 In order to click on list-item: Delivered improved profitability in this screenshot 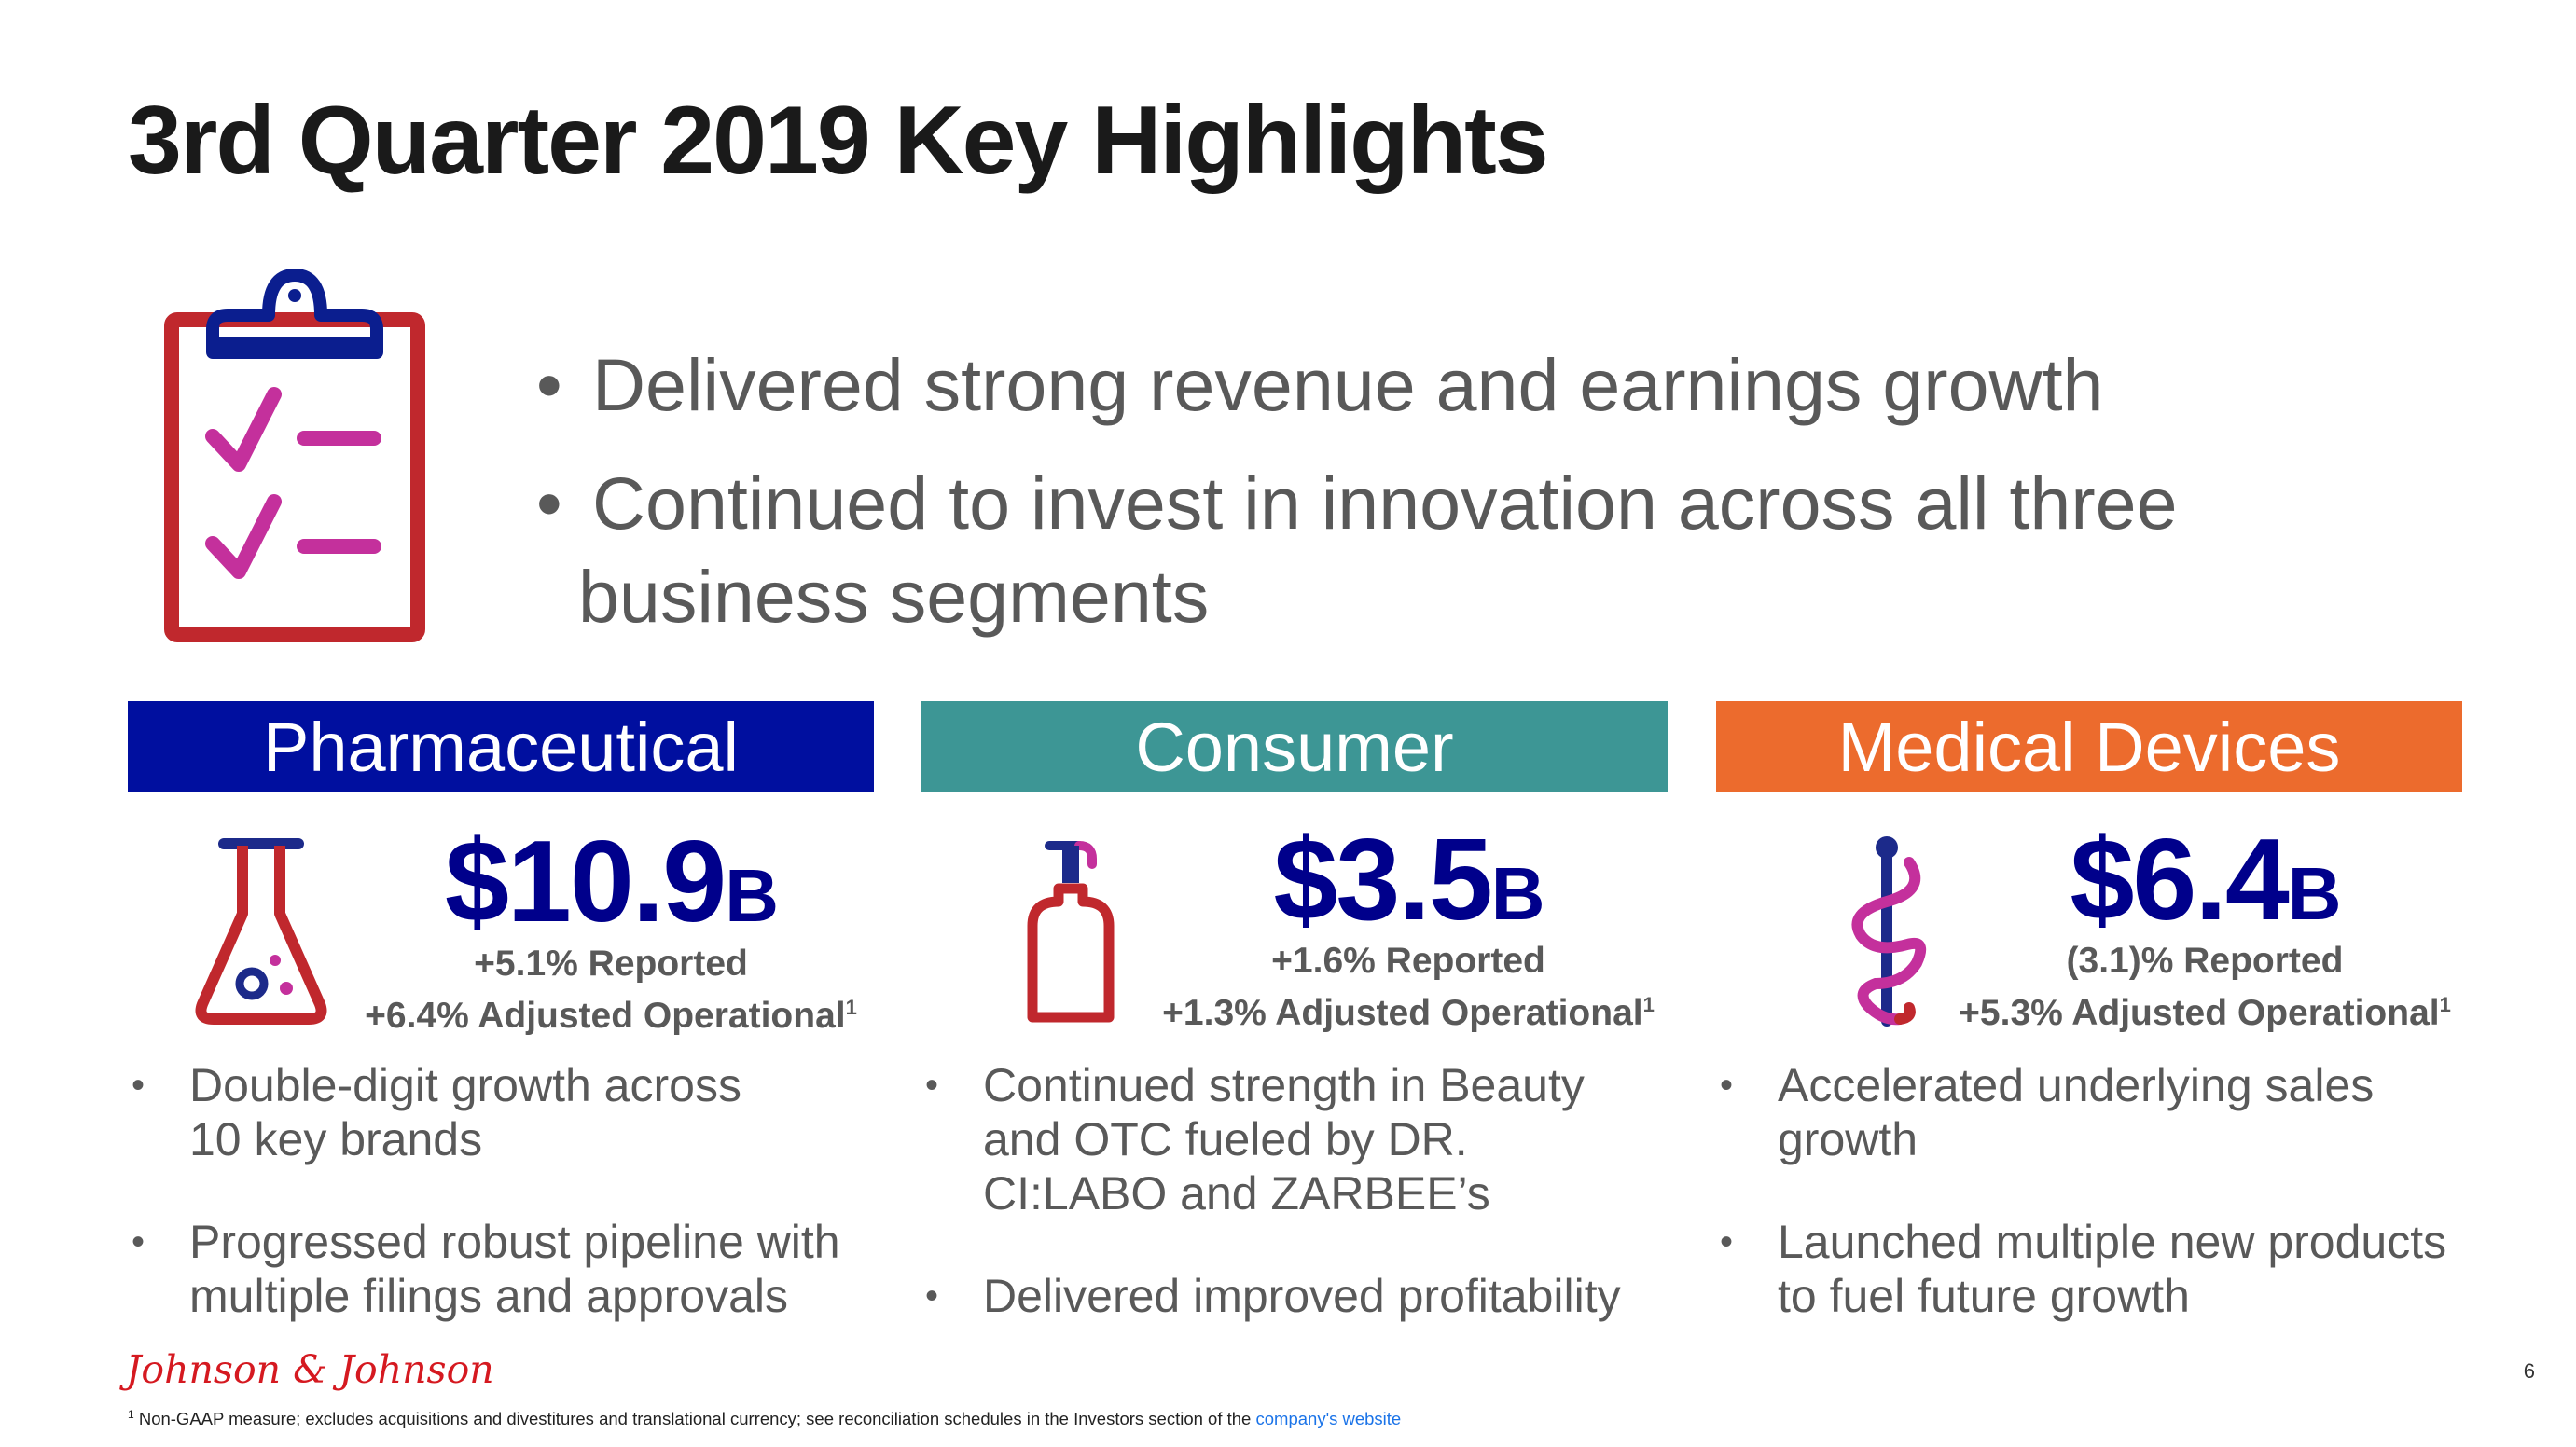, I will do `click(1285, 1296)`.